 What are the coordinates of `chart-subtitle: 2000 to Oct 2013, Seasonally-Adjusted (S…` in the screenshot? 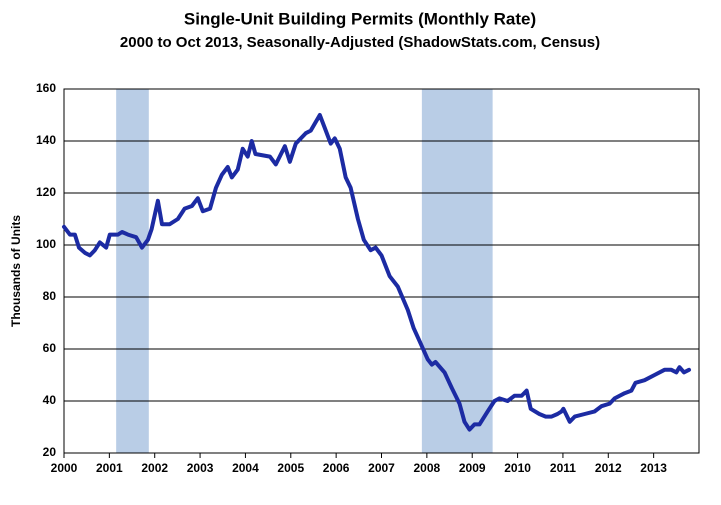 It's located at (360, 42).